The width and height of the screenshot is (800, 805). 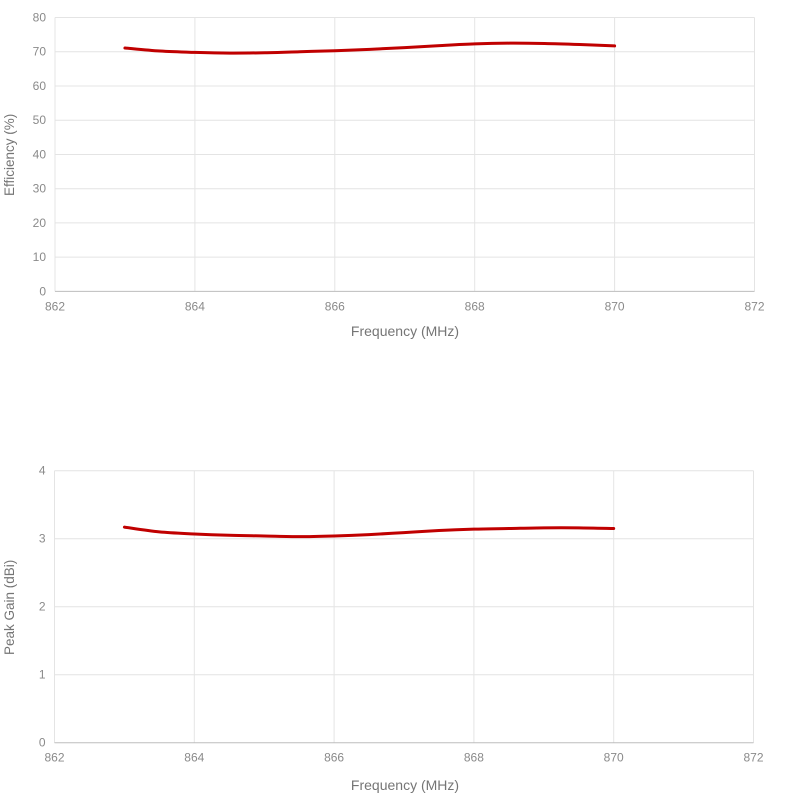 I want to click on y-tick-label: 50, so click(x=40, y=120).